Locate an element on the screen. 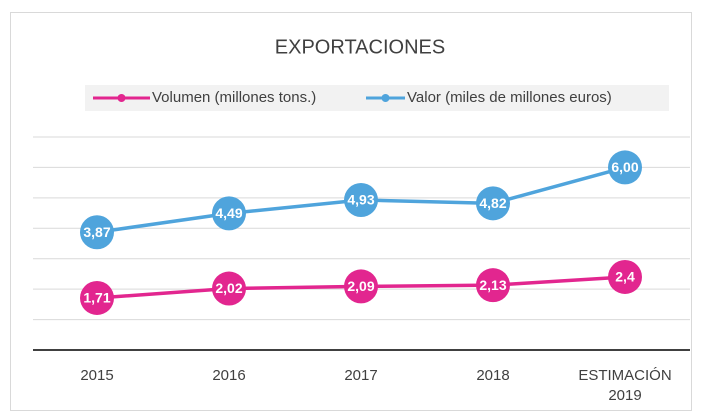 The width and height of the screenshot is (702, 412). legend-label: Valor (miles de millones euros) is located at coordinates (509, 97).